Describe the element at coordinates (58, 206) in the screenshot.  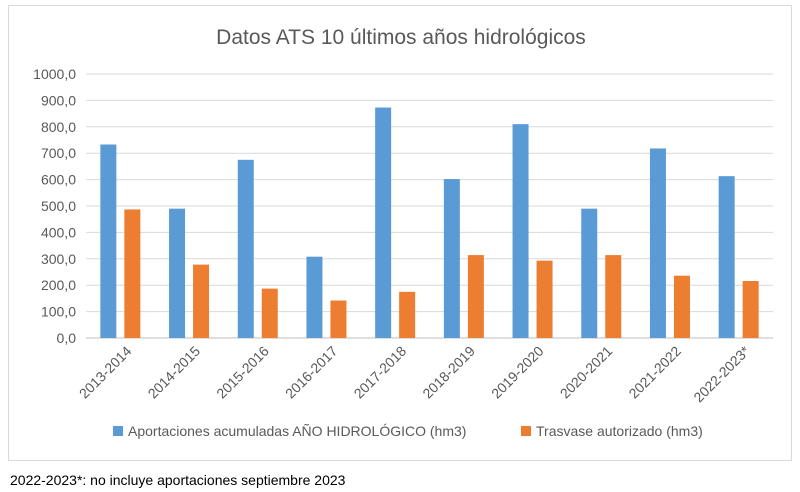
I see `y-tick-label: 500,0` at that location.